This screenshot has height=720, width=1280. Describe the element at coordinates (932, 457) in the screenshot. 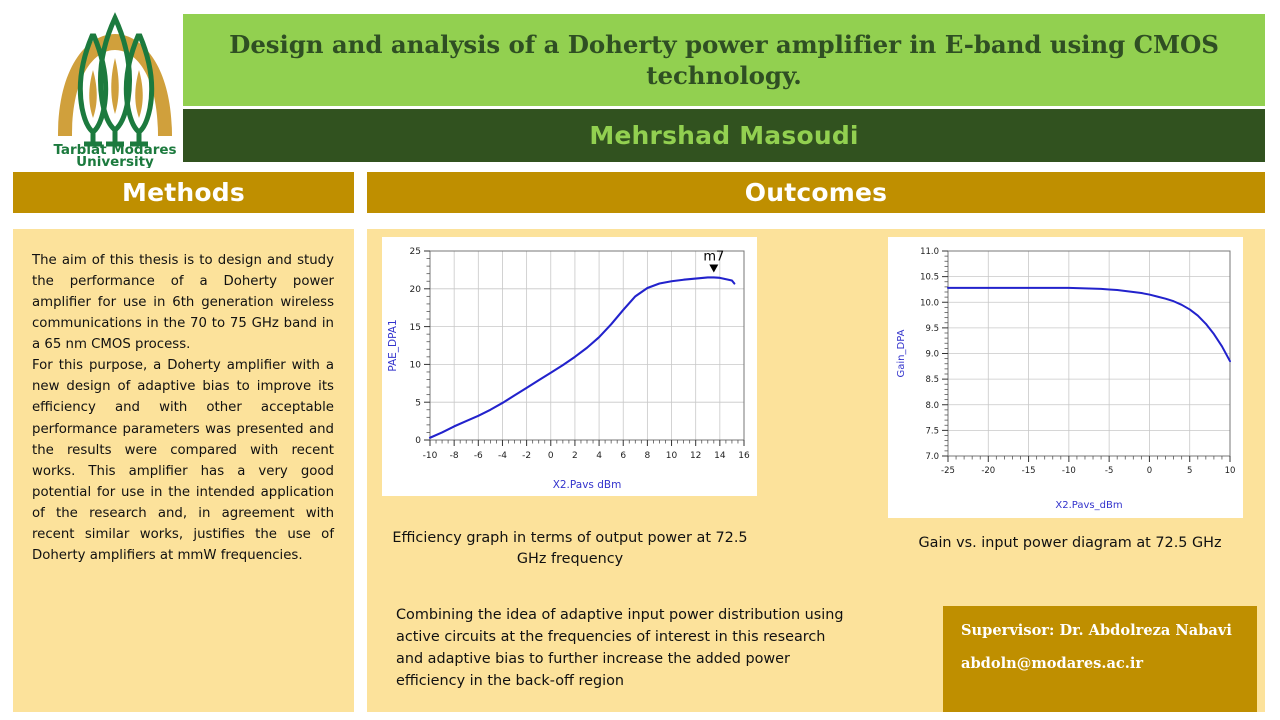

I see `svg-text: 7.0` at that location.